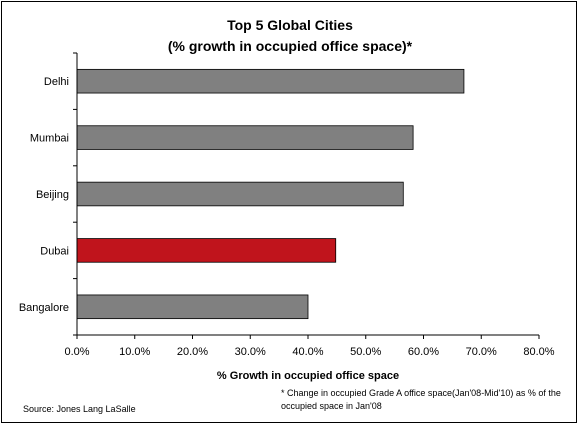  Describe the element at coordinates (538, 352) in the screenshot. I see `x-tick-label: 80.0%` at that location.